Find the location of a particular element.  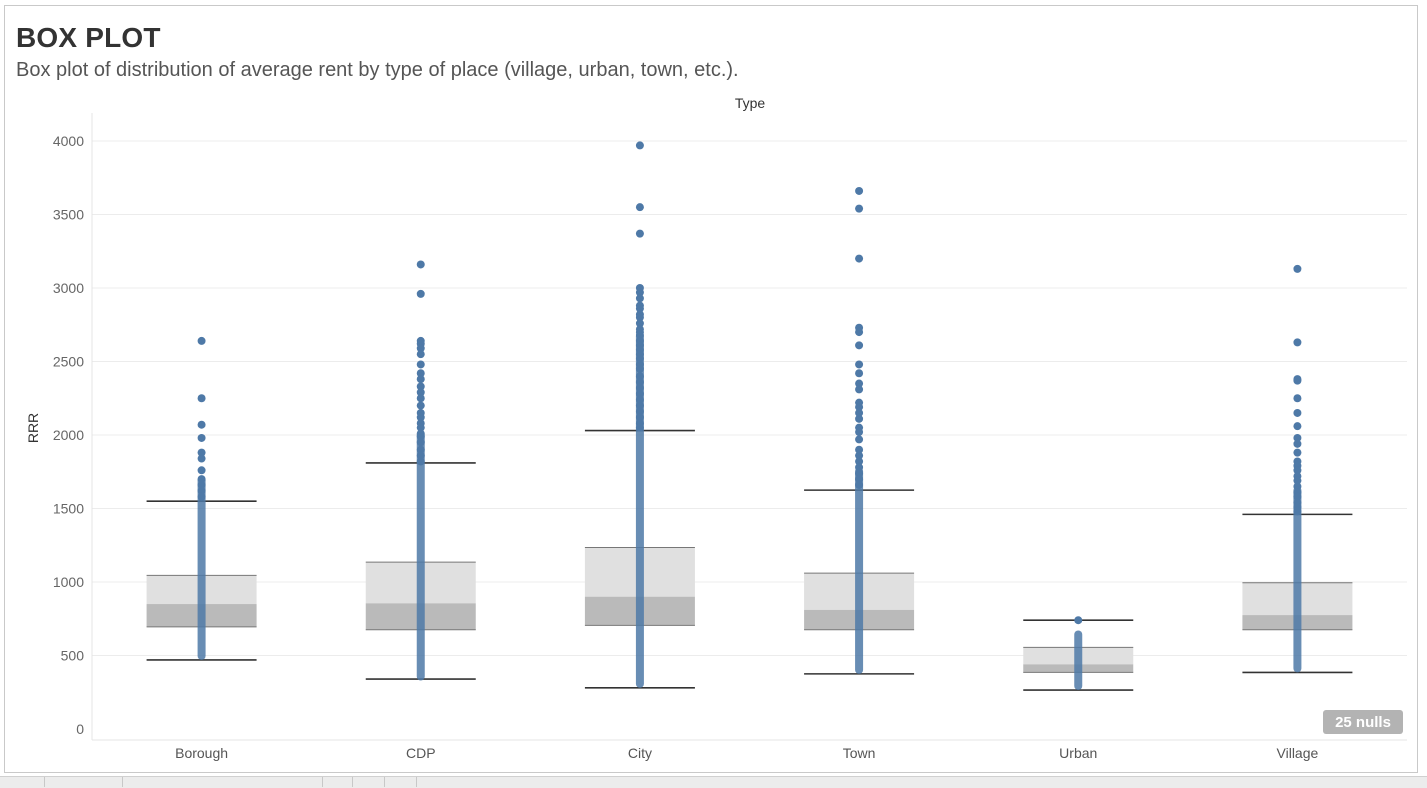

y-tick-label: 2500 is located at coordinates (68, 362).